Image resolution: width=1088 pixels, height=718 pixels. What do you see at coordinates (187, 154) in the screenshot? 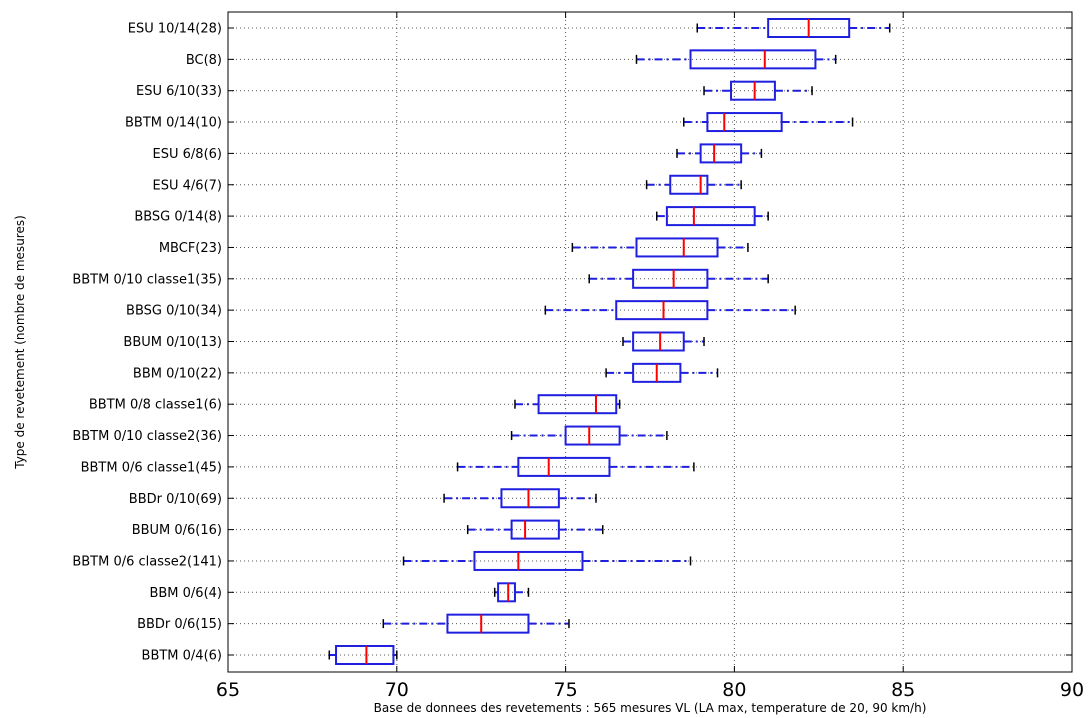
I see `category-label: ESU 6/8(6)` at bounding box center [187, 154].